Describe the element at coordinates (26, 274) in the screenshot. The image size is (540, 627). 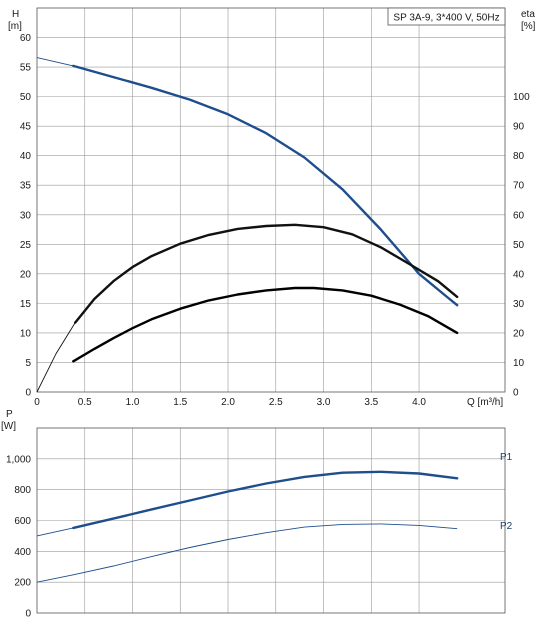
I see `y-left-tick-label: 20` at that location.